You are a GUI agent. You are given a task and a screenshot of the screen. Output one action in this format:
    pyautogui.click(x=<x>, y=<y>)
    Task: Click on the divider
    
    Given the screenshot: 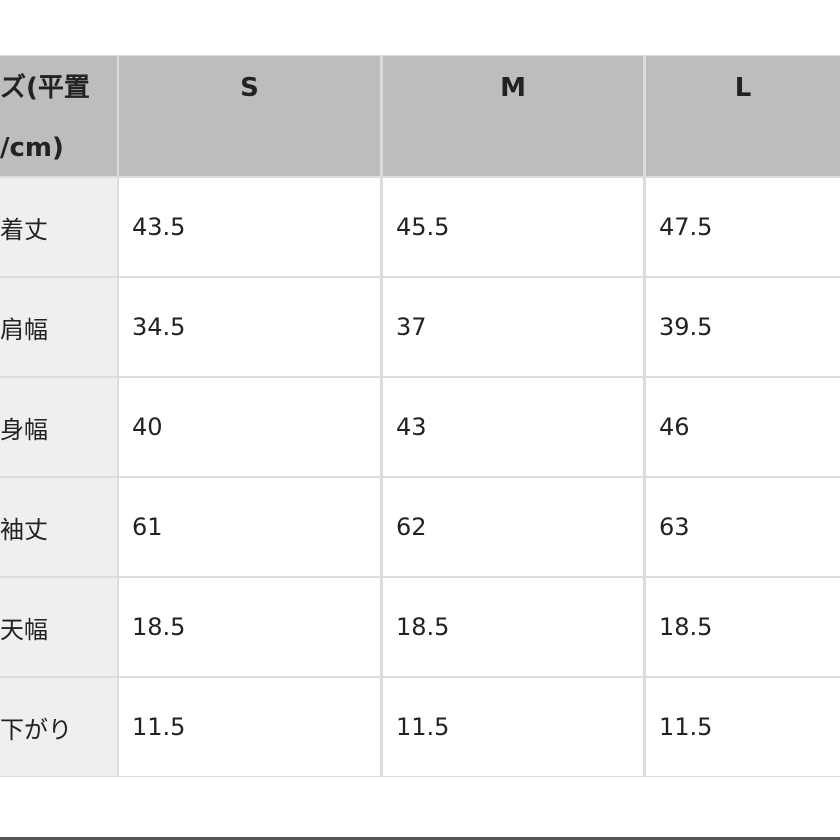 What is the action you would take?
    pyautogui.click(x=420, y=838)
    